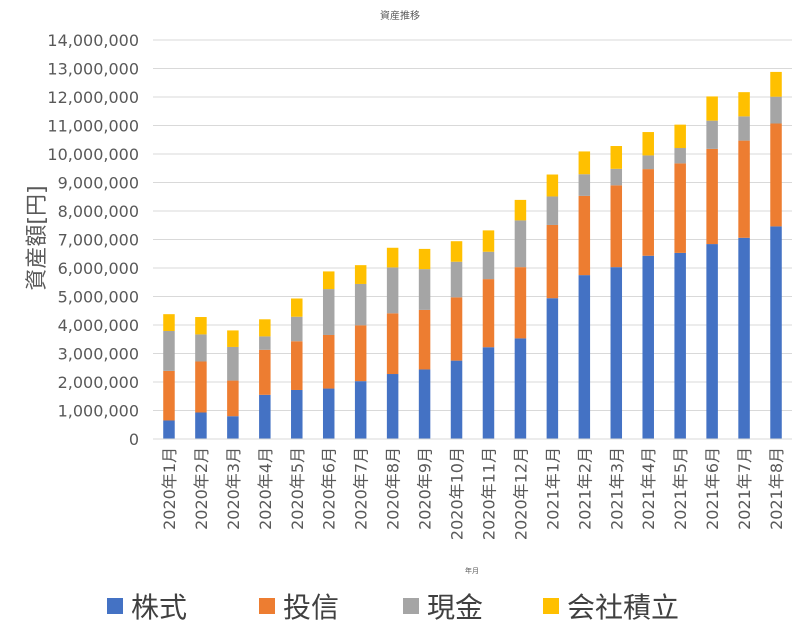 The height and width of the screenshot is (633, 800). I want to click on legend-item: 投信, so click(299, 607).